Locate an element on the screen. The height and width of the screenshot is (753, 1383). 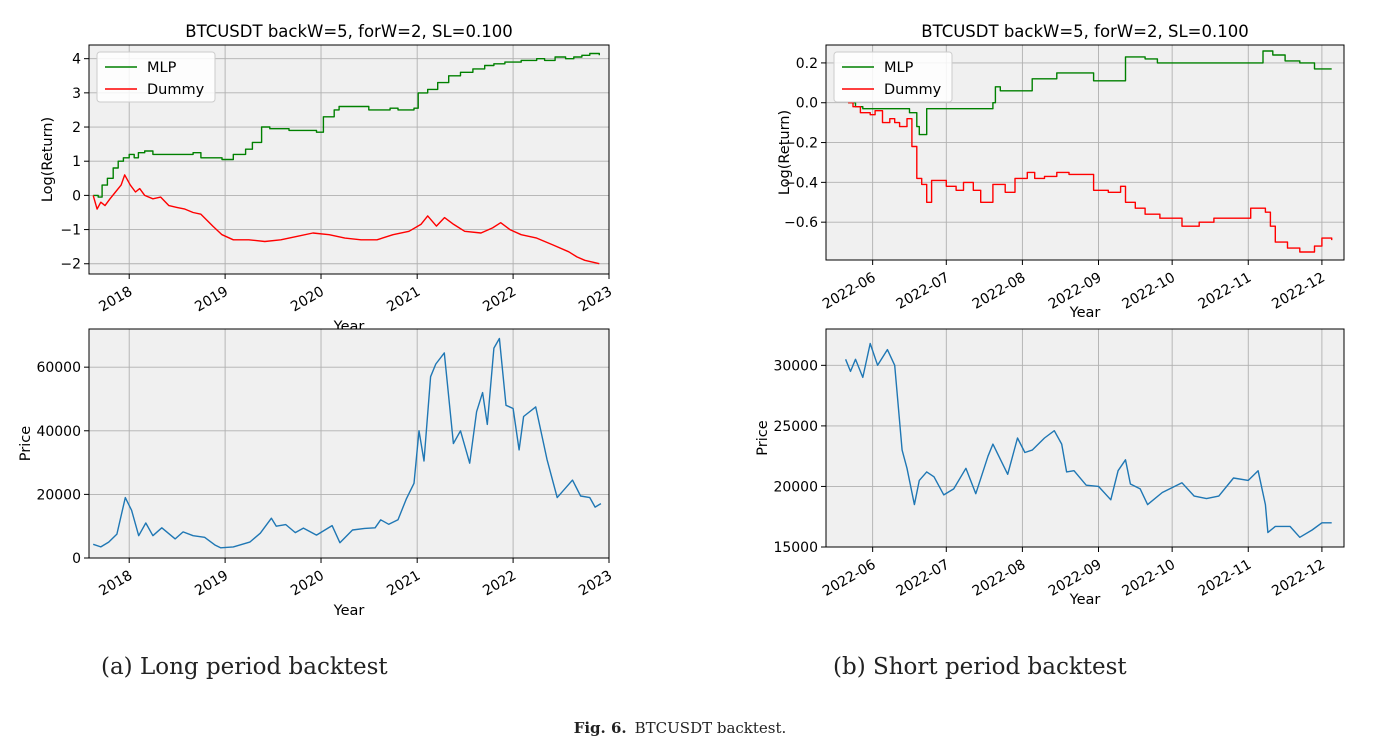
y-tick-label: 60000 is located at coordinates (58, 368).